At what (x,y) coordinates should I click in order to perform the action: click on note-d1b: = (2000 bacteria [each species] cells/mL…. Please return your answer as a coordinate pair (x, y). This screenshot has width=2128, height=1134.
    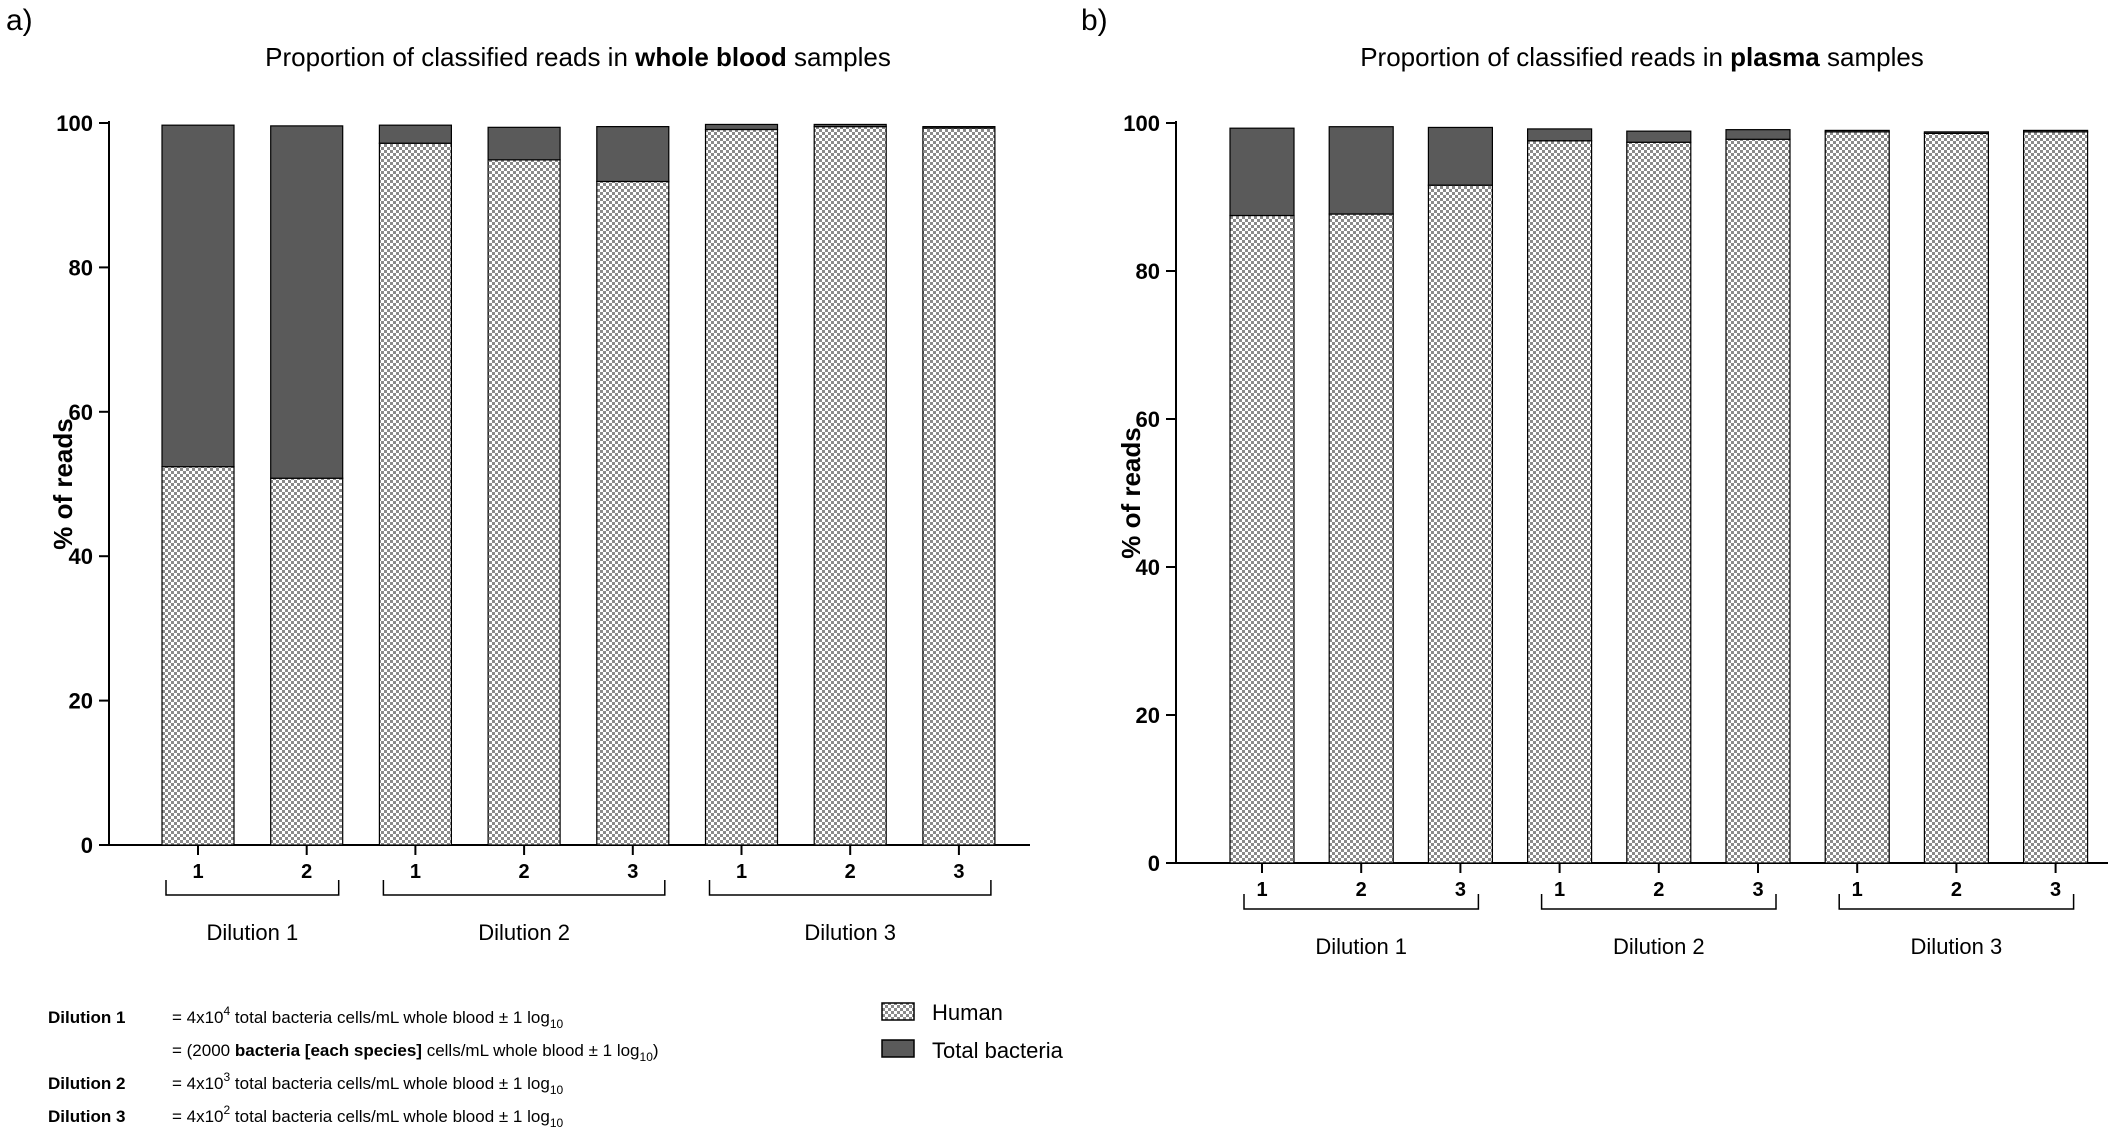
    Looking at the image, I should click on (415, 1052).